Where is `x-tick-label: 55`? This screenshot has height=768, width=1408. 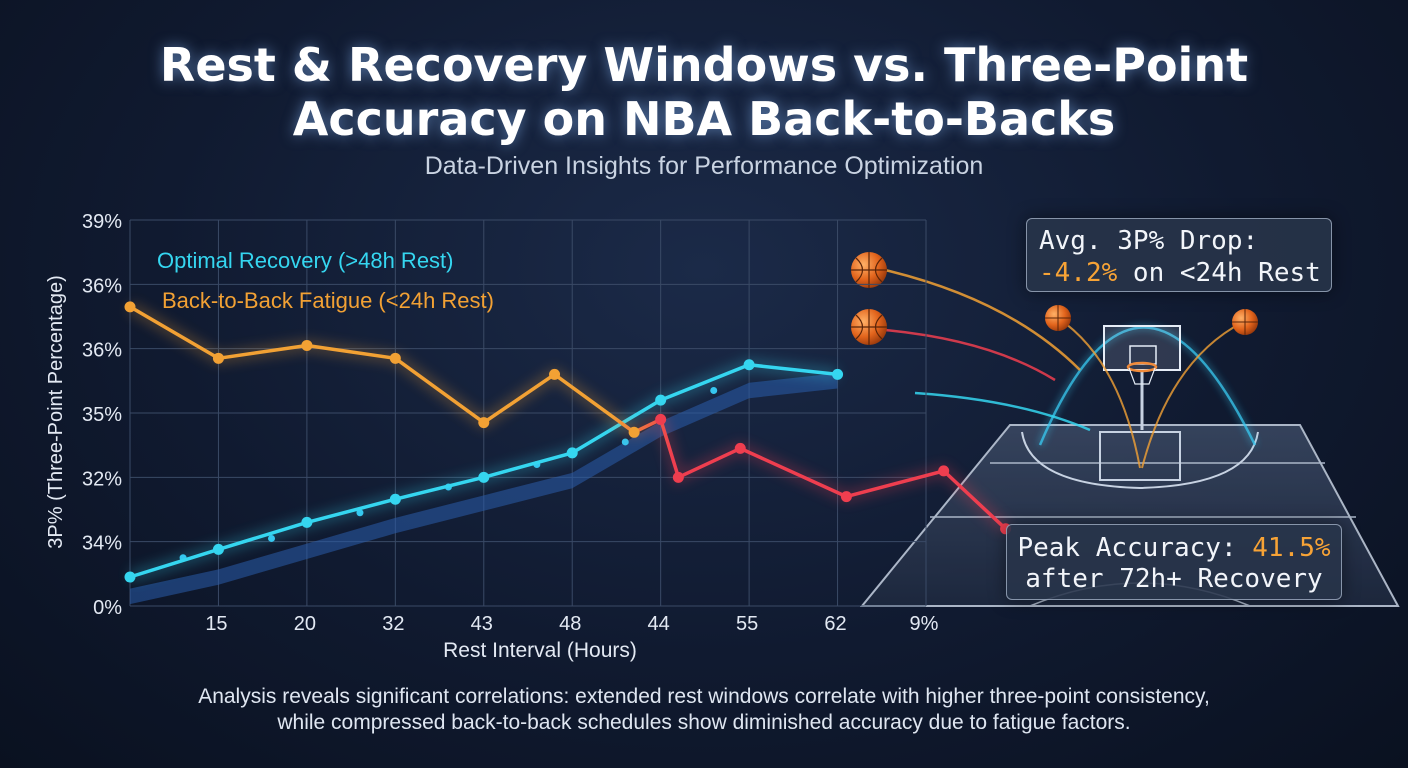
x-tick-label: 55 is located at coordinates (747, 624).